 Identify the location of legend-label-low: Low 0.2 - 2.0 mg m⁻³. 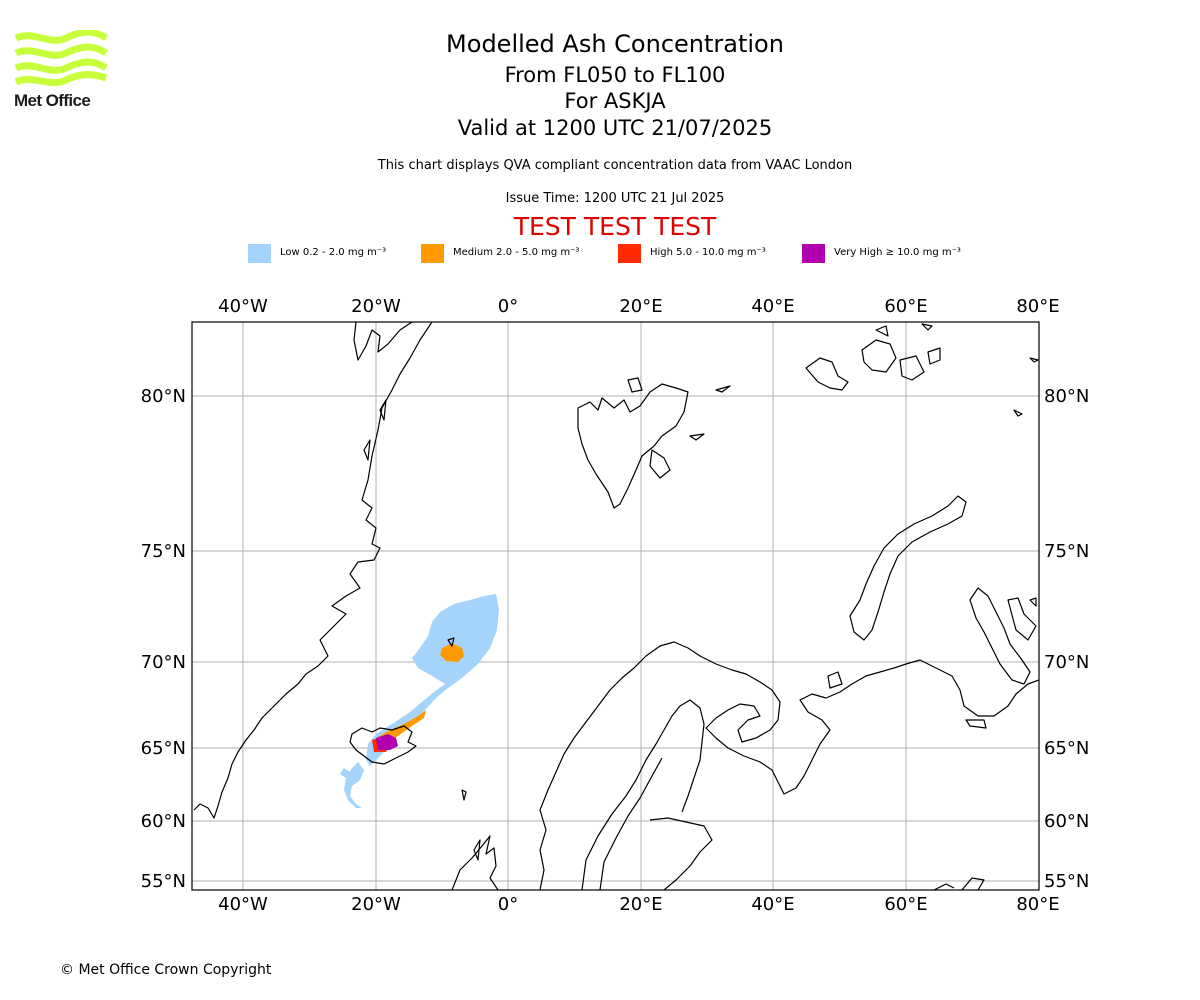
(333, 252).